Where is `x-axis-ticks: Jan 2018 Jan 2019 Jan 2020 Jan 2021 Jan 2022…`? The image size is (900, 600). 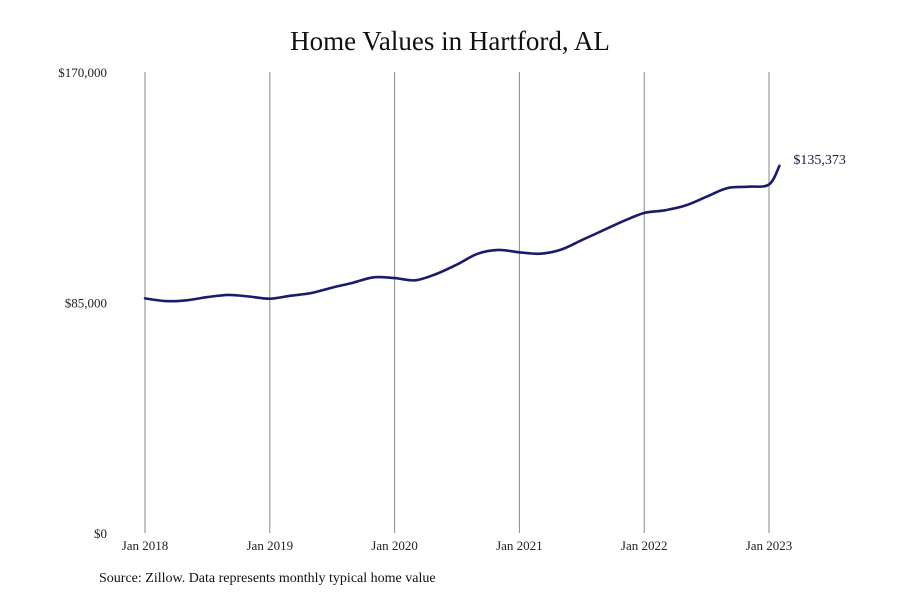
x-axis-ticks: Jan 2018 Jan 2019 Jan 2020 Jan 2021 Jan 2022… is located at coordinates (457, 545).